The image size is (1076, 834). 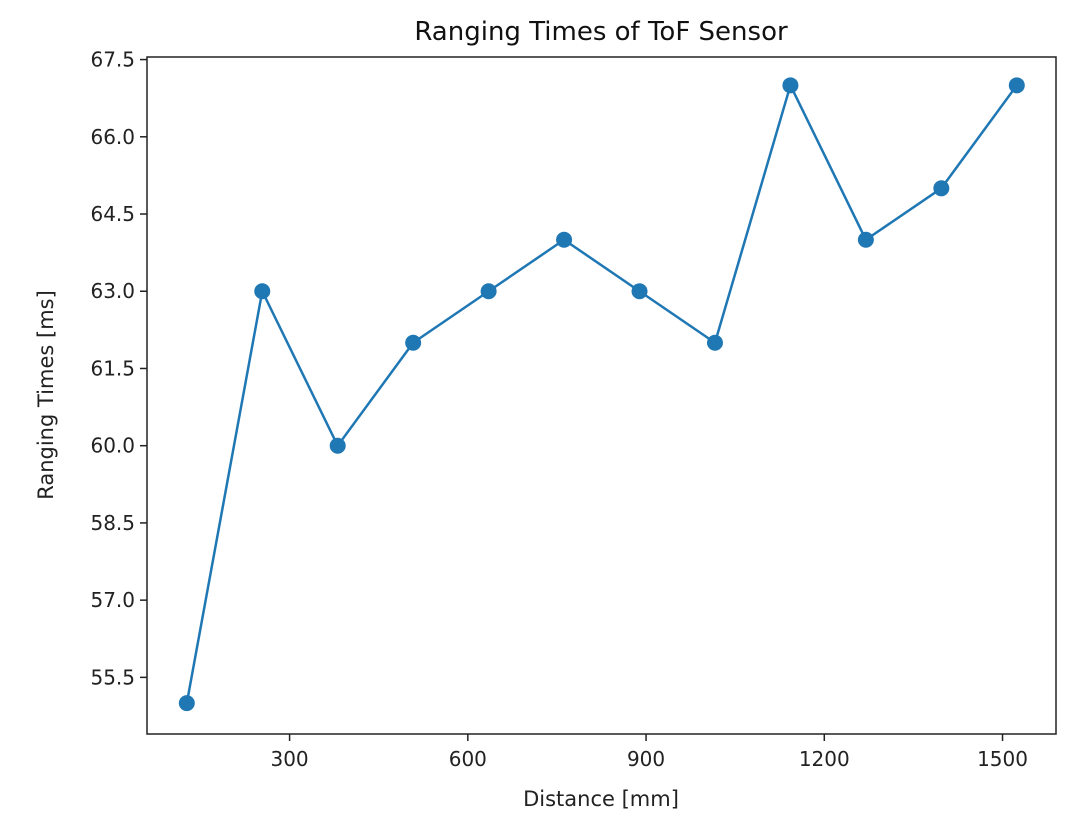 What do you see at coordinates (112, 446) in the screenshot?
I see `y-tick-label: 60.0` at bounding box center [112, 446].